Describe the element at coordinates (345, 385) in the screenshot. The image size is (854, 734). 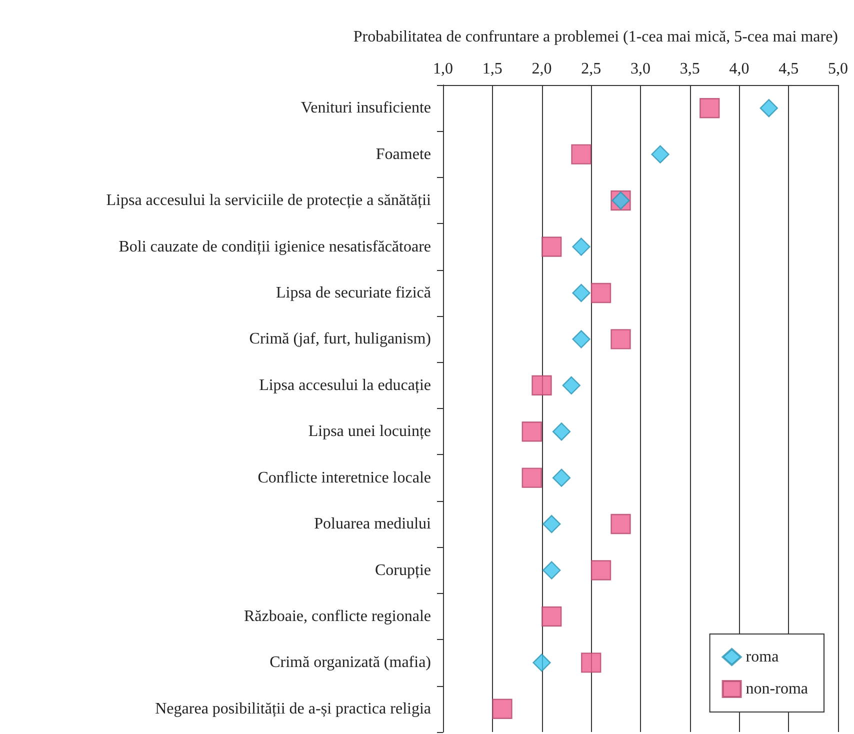
I see `y-tick-label: Lipsa accesului la educație` at that location.